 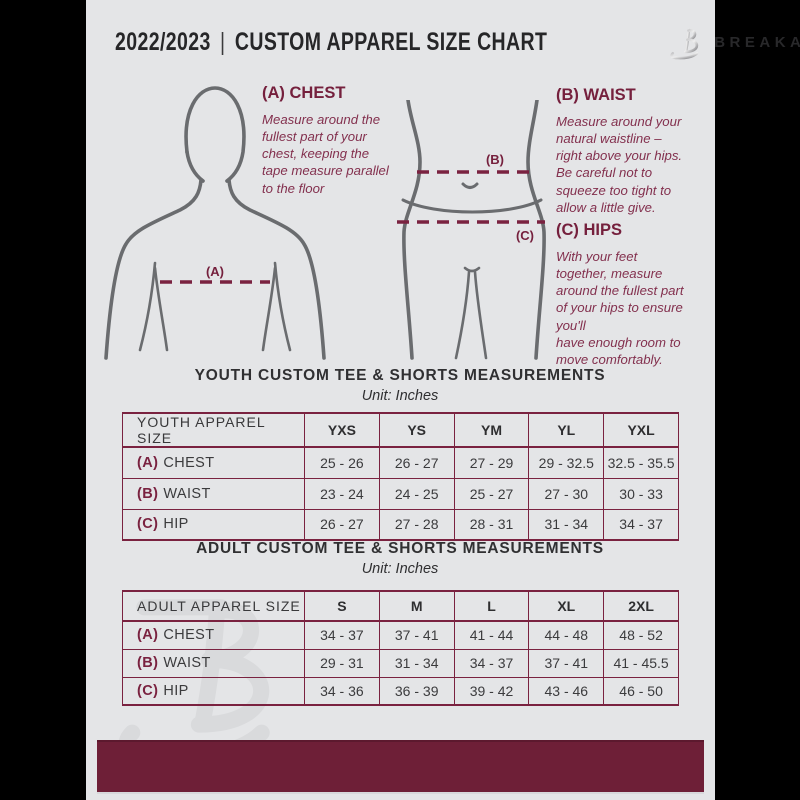 What do you see at coordinates (416, 493) in the screenshot?
I see `cell: 24 - 25` at bounding box center [416, 493].